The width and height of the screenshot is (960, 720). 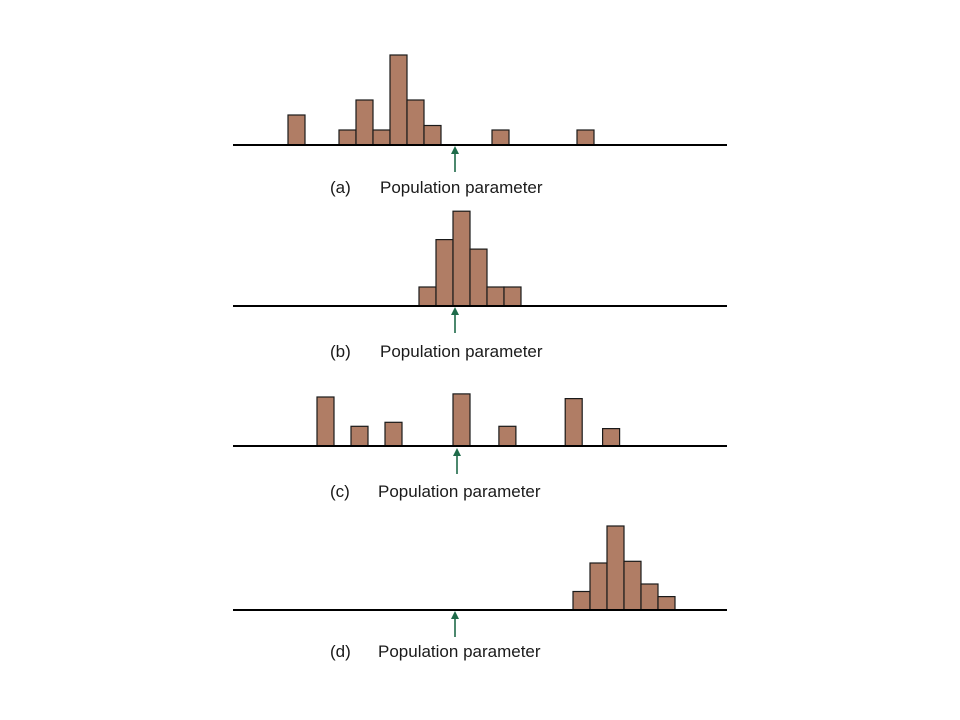 What do you see at coordinates (455, 624) in the screenshot?
I see `panel-d-parameter-arrow` at bounding box center [455, 624].